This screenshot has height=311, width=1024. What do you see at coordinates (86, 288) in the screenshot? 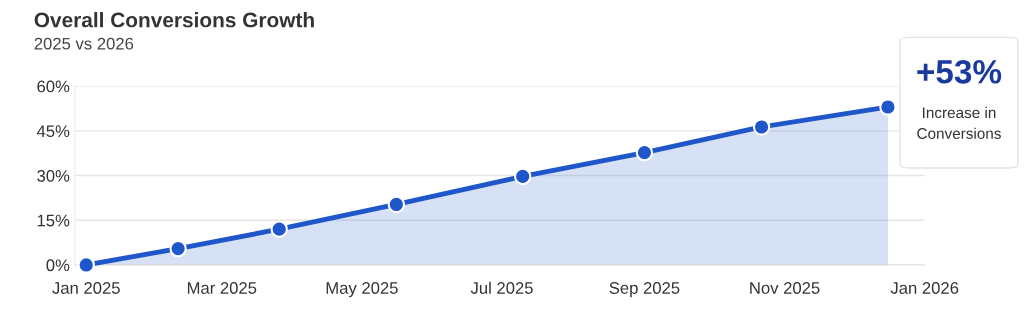
I see `x-tick-label: Jan 2025` at bounding box center [86, 288].